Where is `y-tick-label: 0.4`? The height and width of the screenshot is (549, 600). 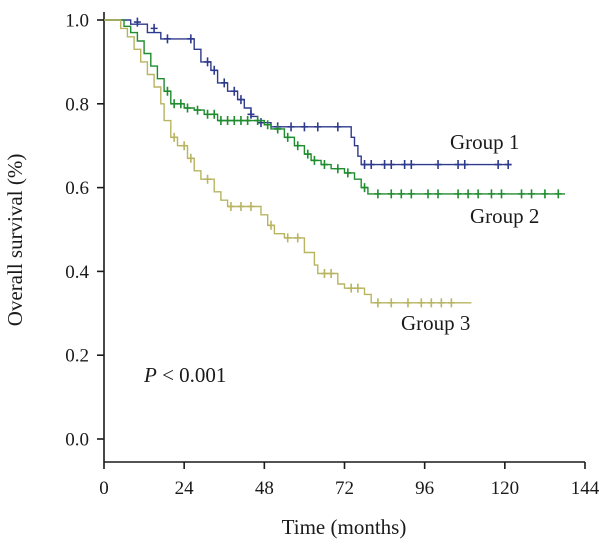
y-tick-label: 0.4 is located at coordinates (77, 272).